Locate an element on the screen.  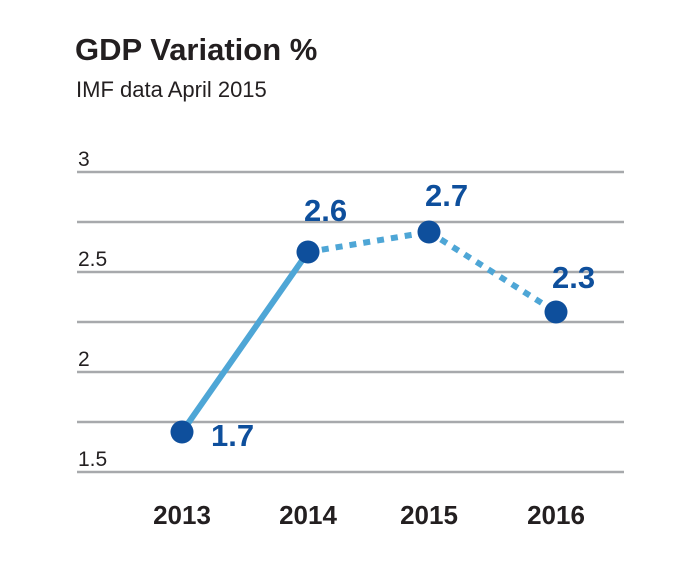
x-tick-label: 2014 is located at coordinates (308, 515).